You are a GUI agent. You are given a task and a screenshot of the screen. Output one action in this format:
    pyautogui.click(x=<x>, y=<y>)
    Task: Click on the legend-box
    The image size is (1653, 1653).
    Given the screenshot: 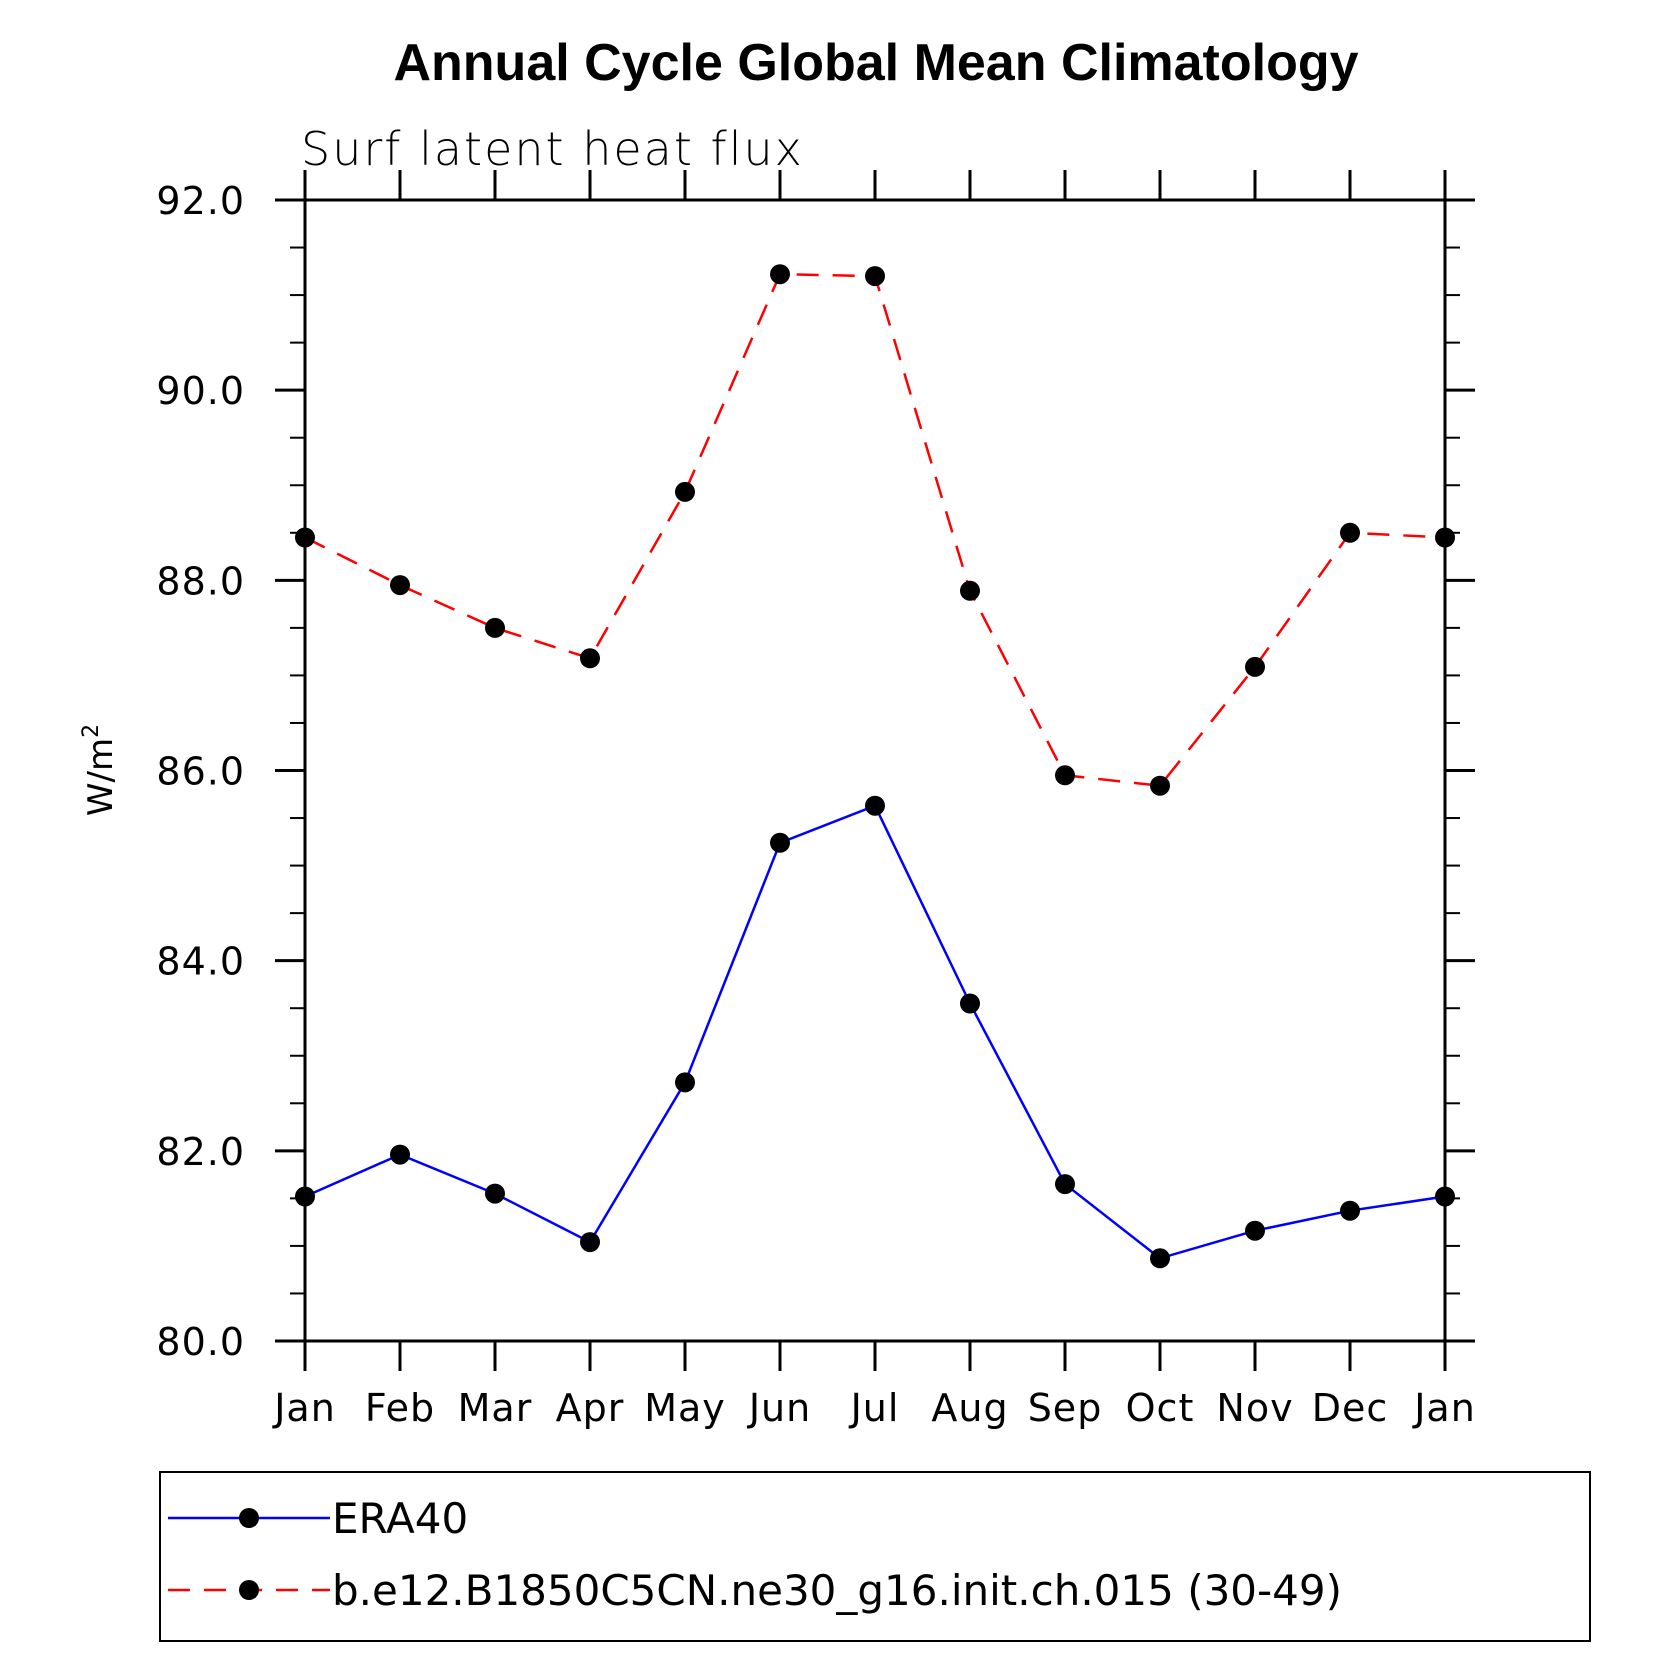 What is the action you would take?
    pyautogui.click(x=875, y=1556)
    